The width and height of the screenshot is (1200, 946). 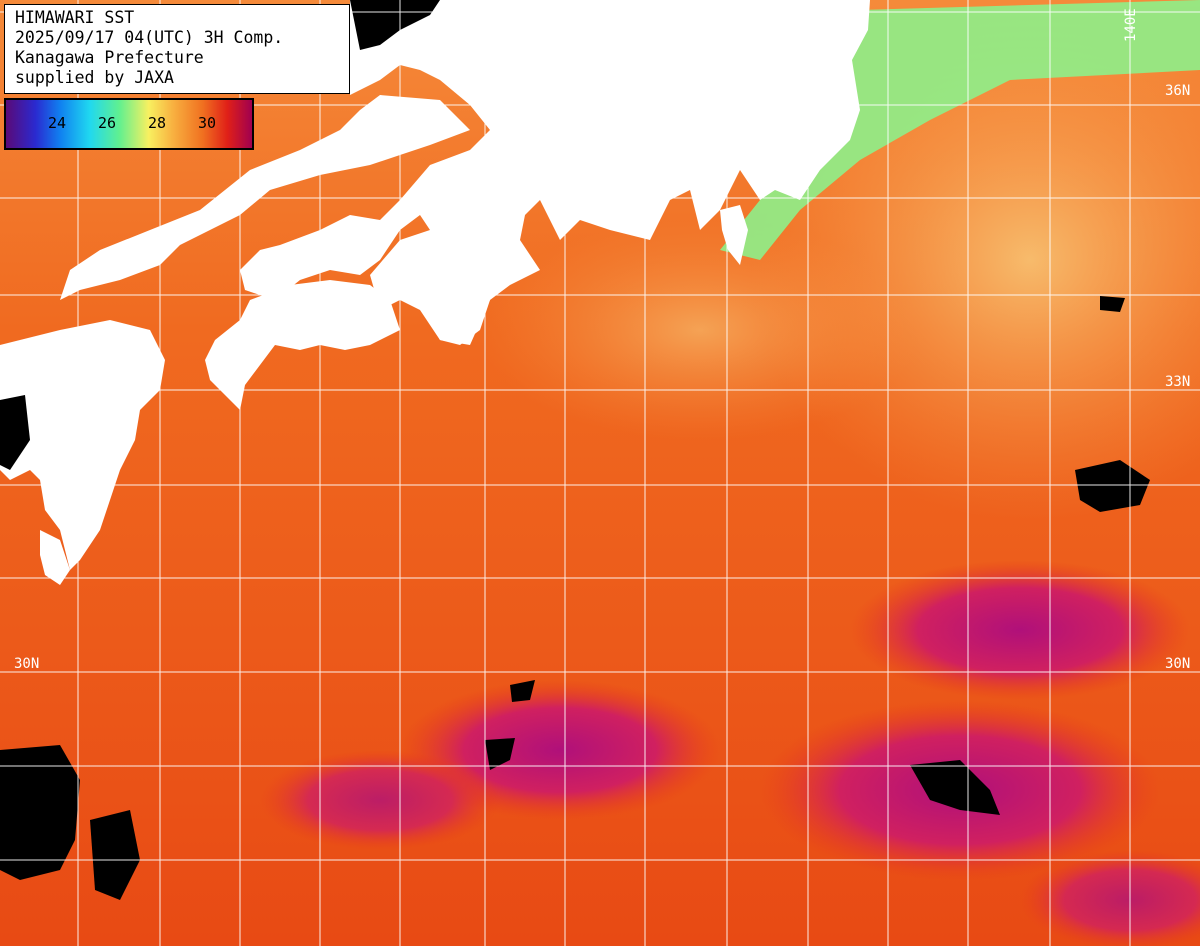 I want to click on land-kii-coast, so click(x=455, y=317).